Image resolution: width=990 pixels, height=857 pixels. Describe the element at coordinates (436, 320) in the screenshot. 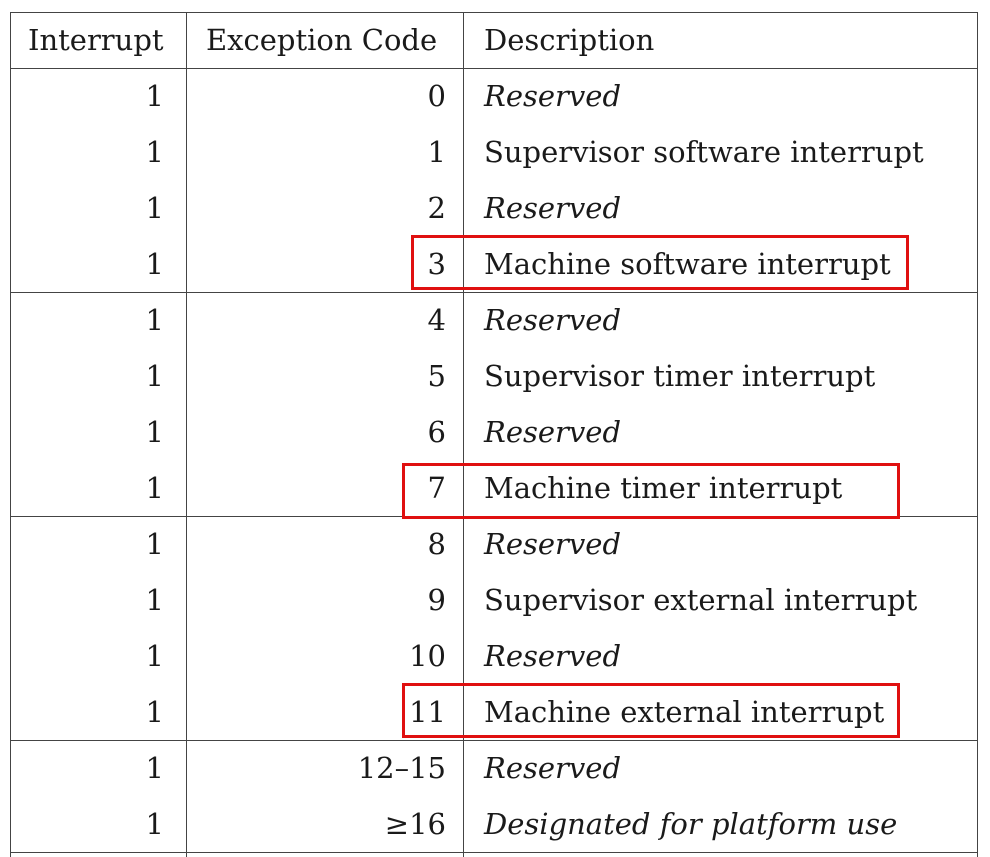

I see `exception-code-cell: 4` at that location.